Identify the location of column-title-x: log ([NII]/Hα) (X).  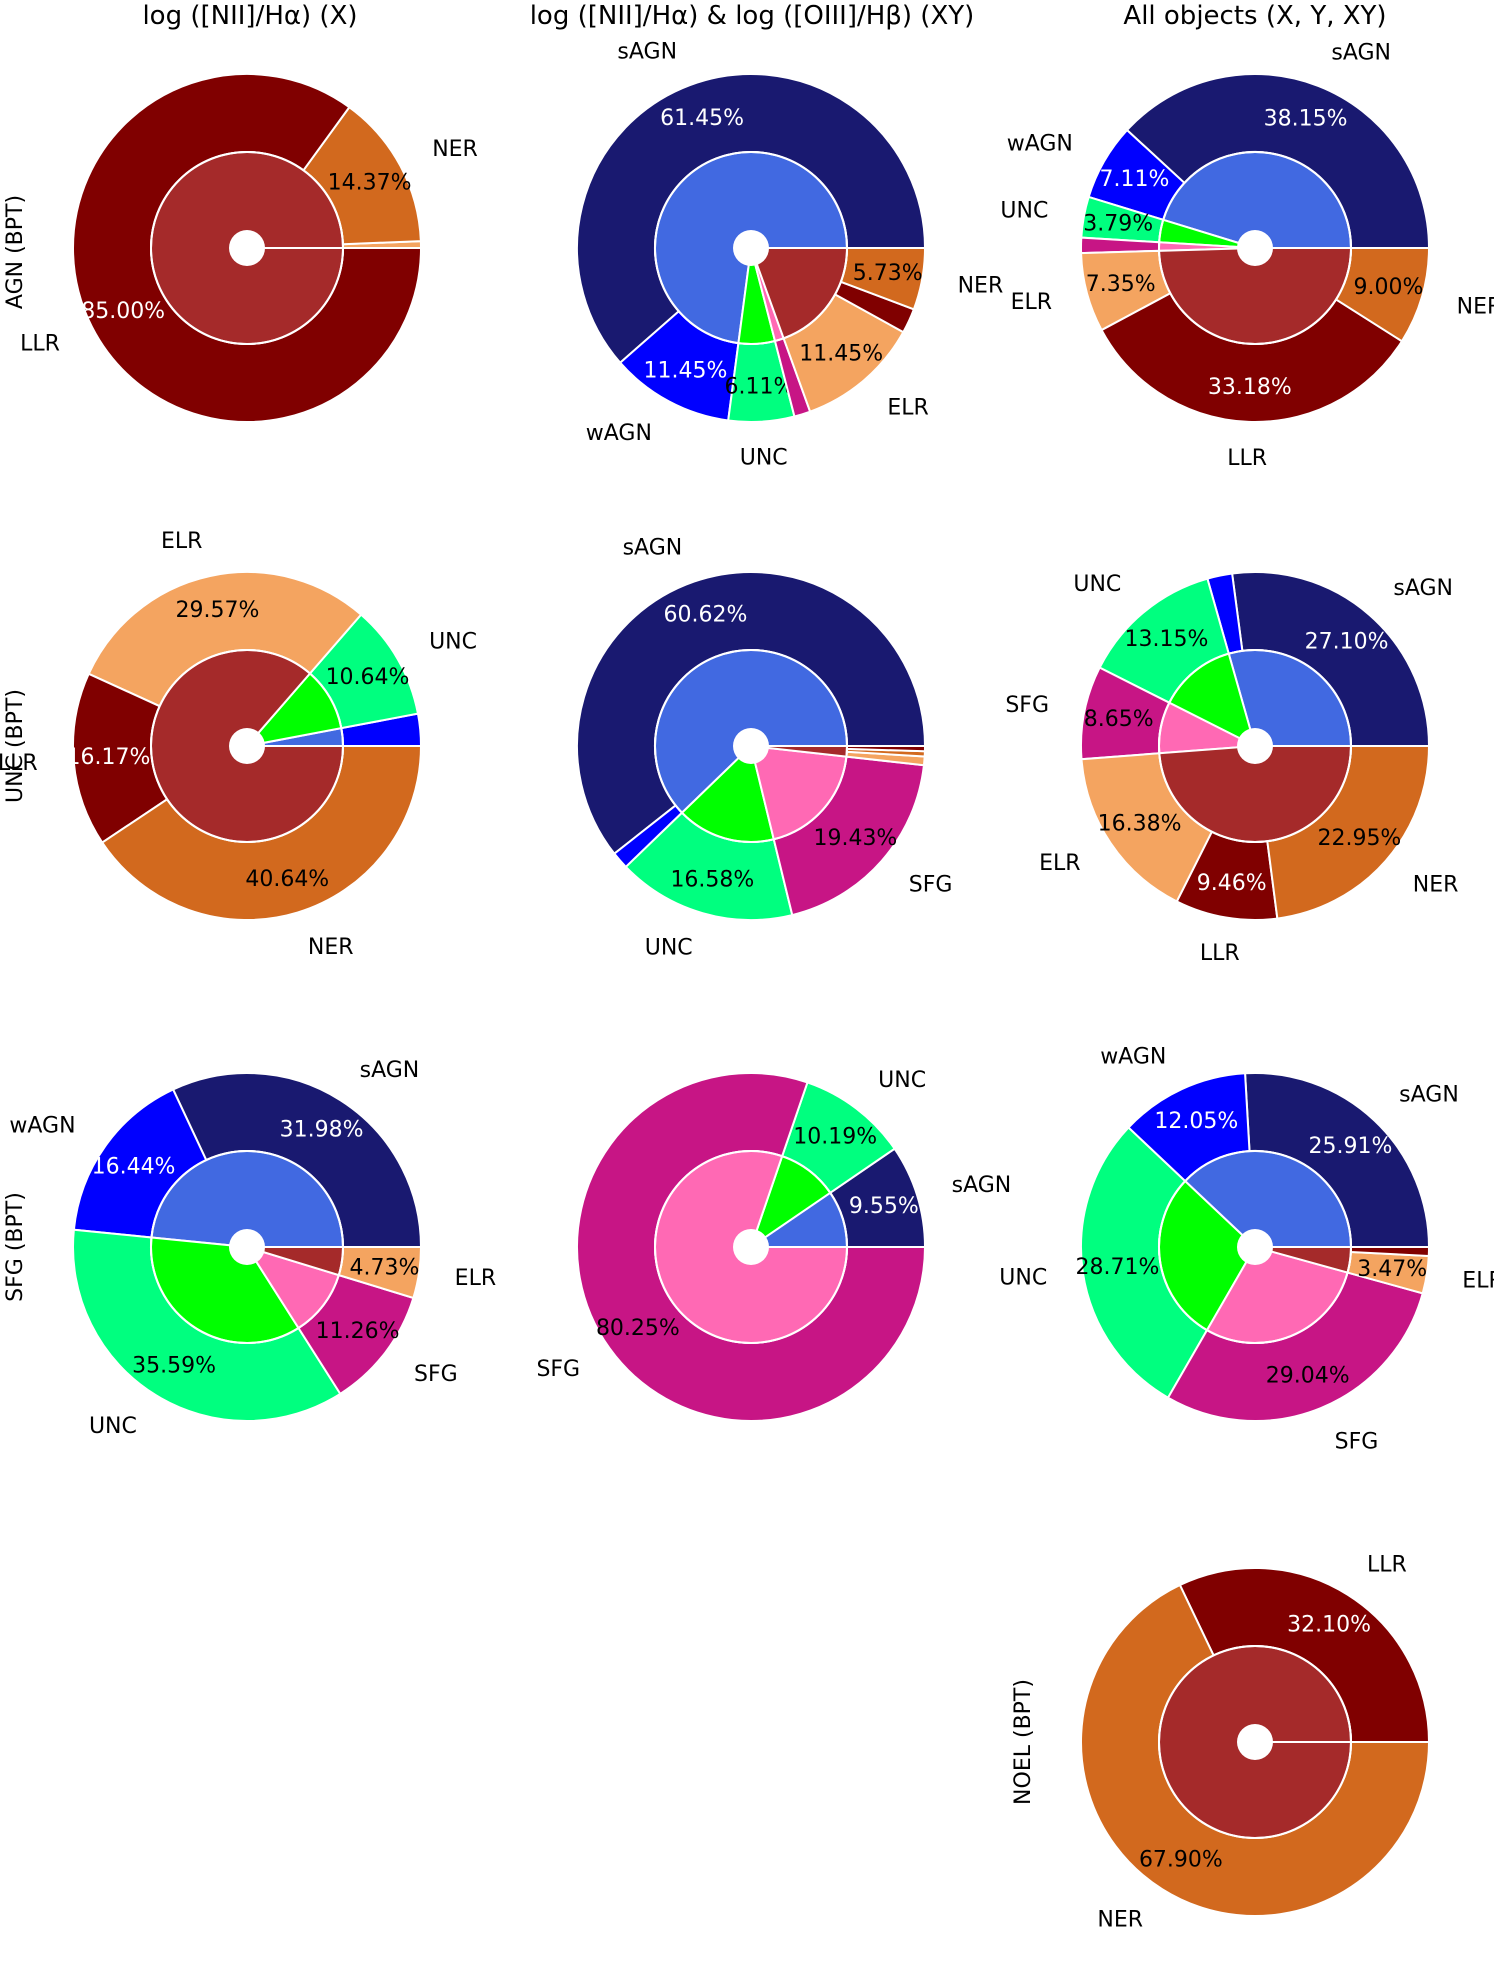
(249, 16).